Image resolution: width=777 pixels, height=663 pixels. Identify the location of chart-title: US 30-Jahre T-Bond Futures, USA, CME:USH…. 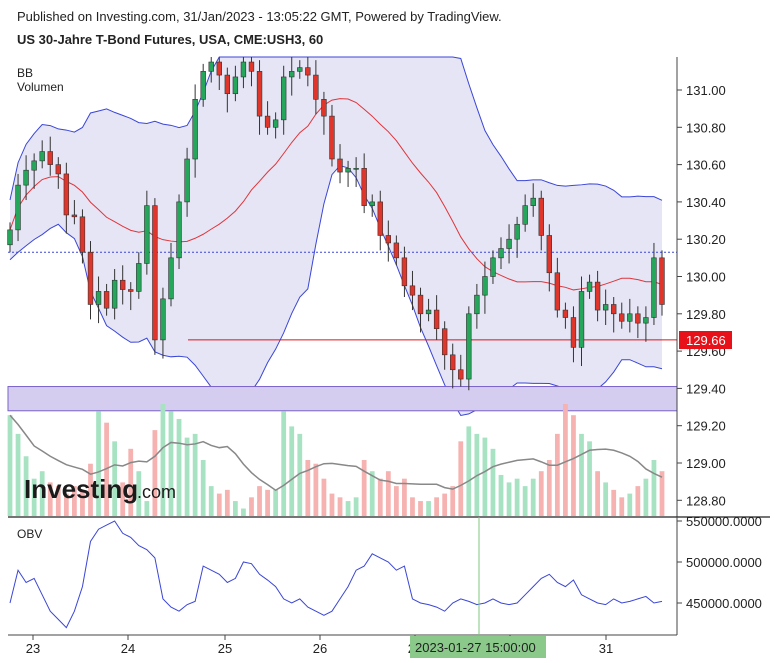
(170, 39).